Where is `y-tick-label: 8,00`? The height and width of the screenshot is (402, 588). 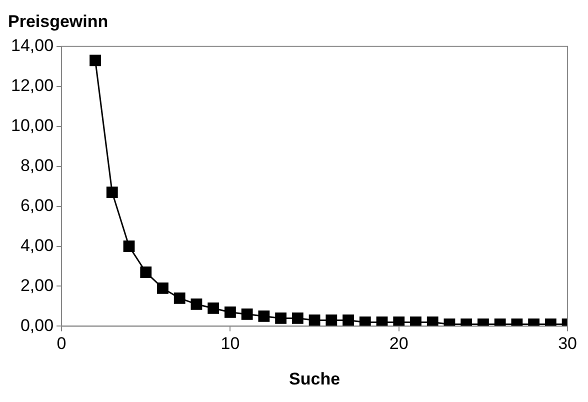 y-tick-label: 8,00 is located at coordinates (37, 165).